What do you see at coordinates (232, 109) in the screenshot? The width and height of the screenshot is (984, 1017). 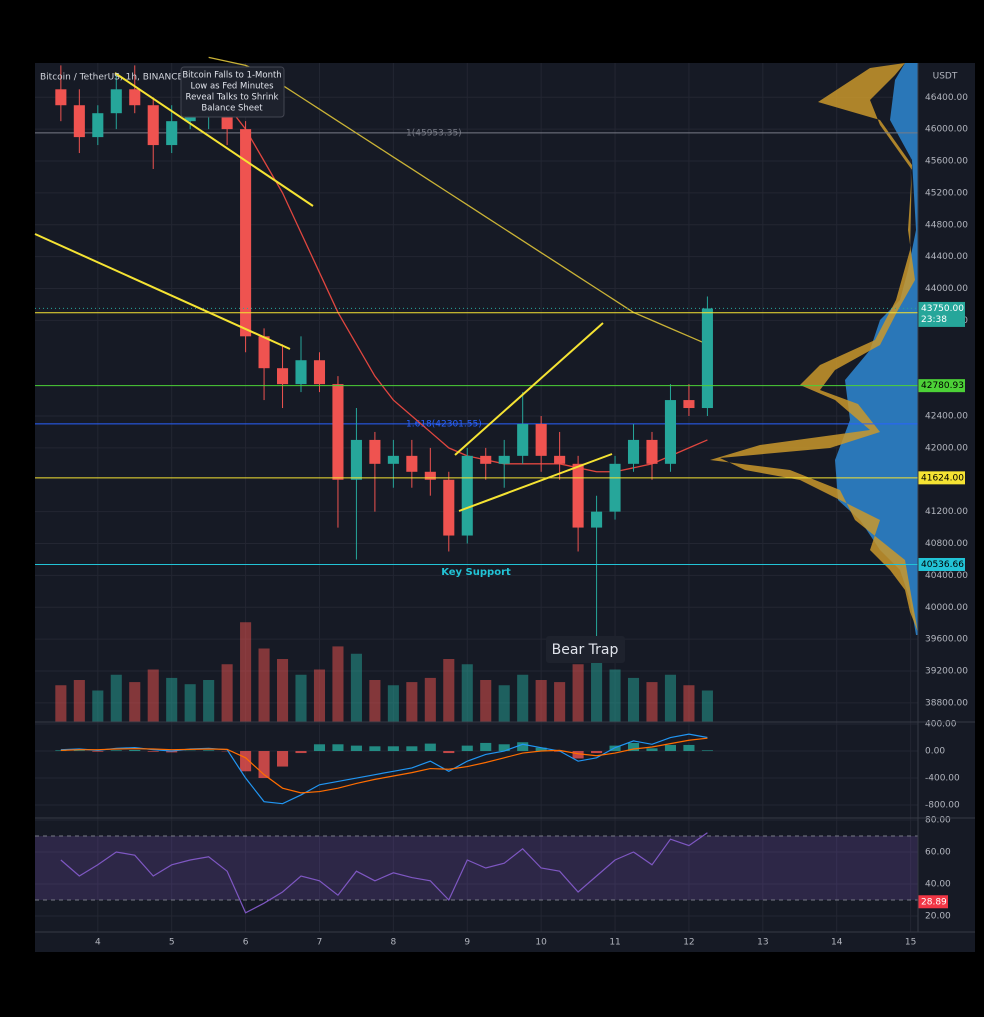 I see `news-line: Balance Sheet` at bounding box center [232, 109].